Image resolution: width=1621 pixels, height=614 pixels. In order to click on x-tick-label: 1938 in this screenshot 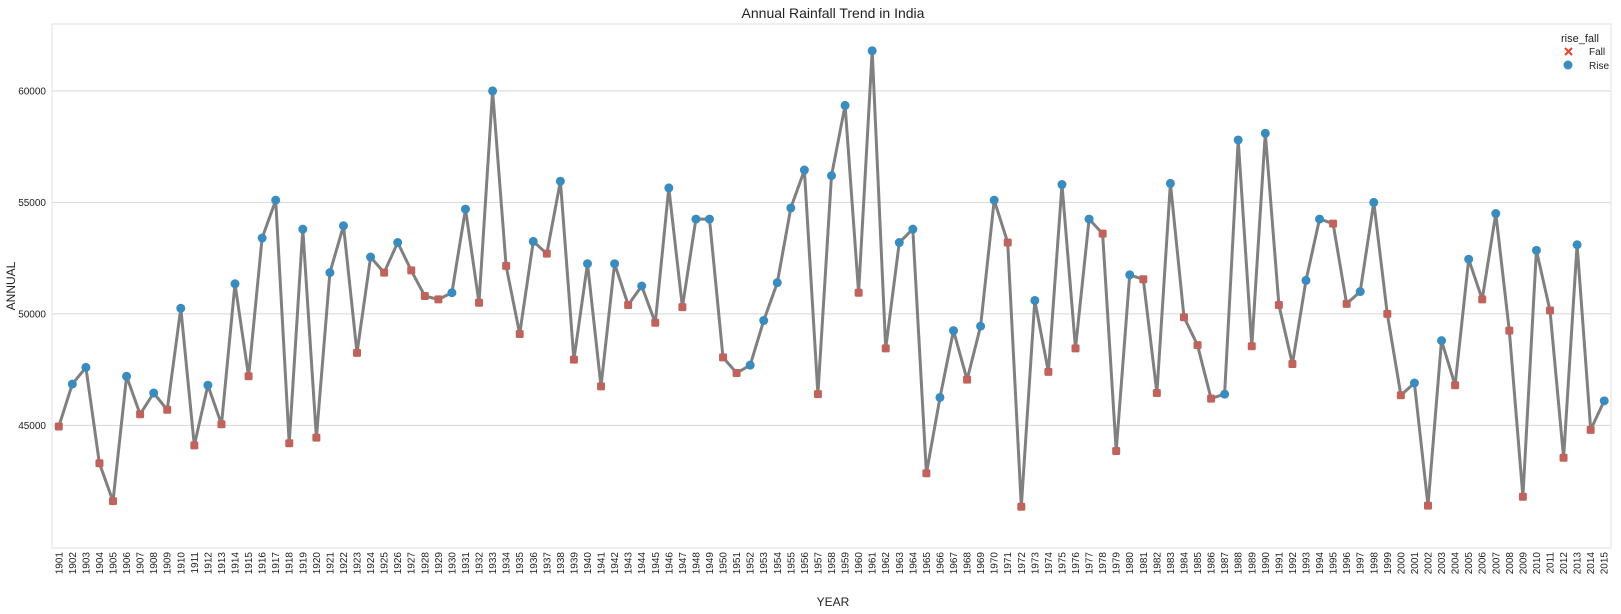, I will do `click(561, 563)`.